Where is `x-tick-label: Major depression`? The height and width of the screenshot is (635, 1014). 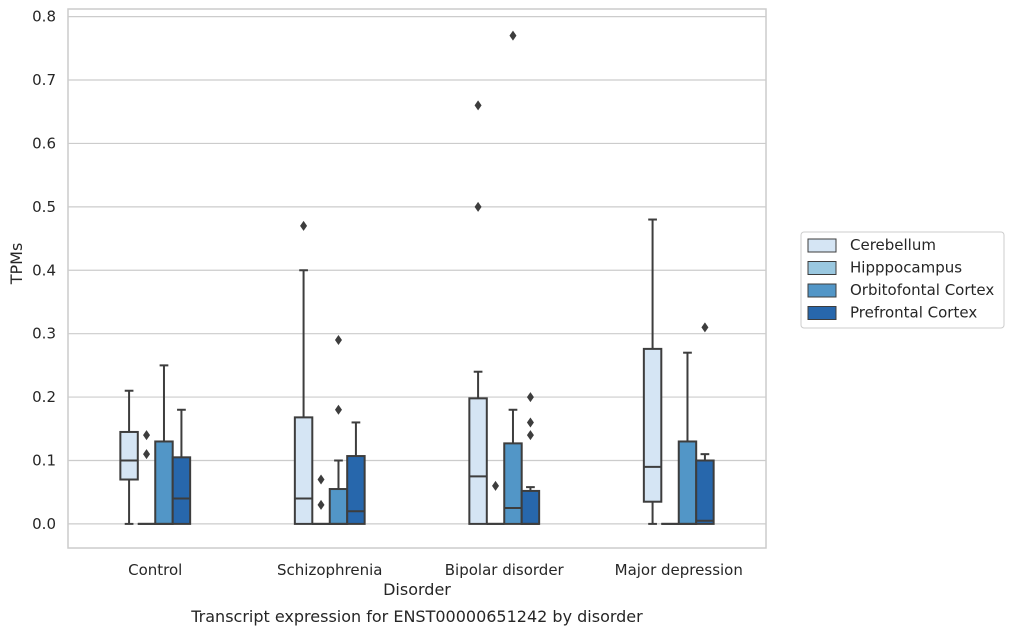 x-tick-label: Major depression is located at coordinates (679, 570).